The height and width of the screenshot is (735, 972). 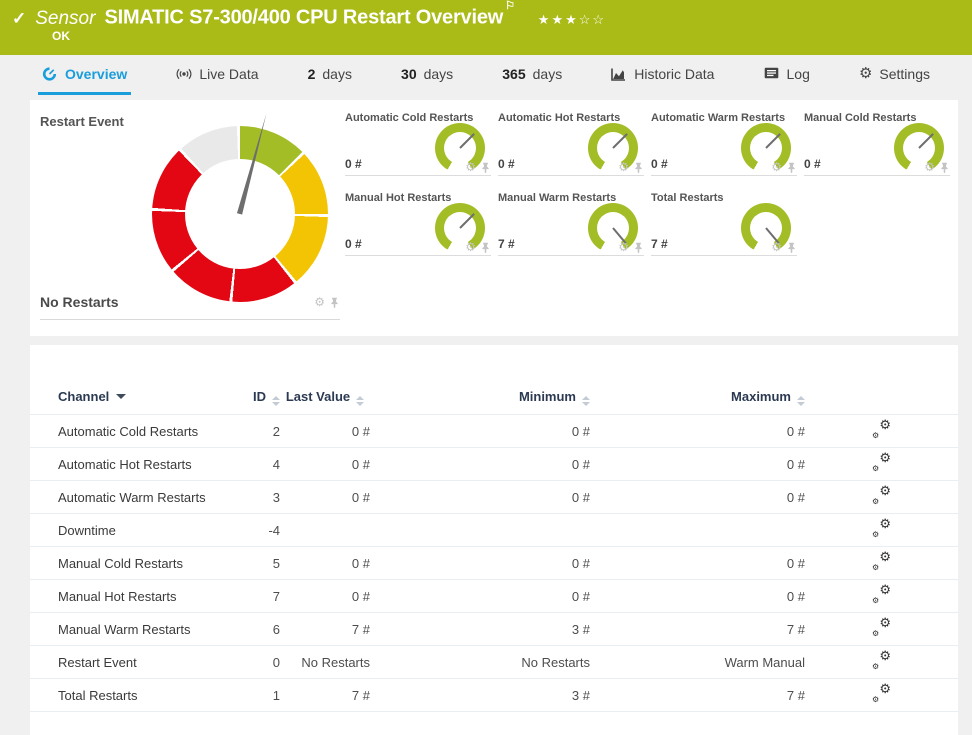 What do you see at coordinates (532, 73) in the screenshot?
I see `tab-365-days: 365 days` at bounding box center [532, 73].